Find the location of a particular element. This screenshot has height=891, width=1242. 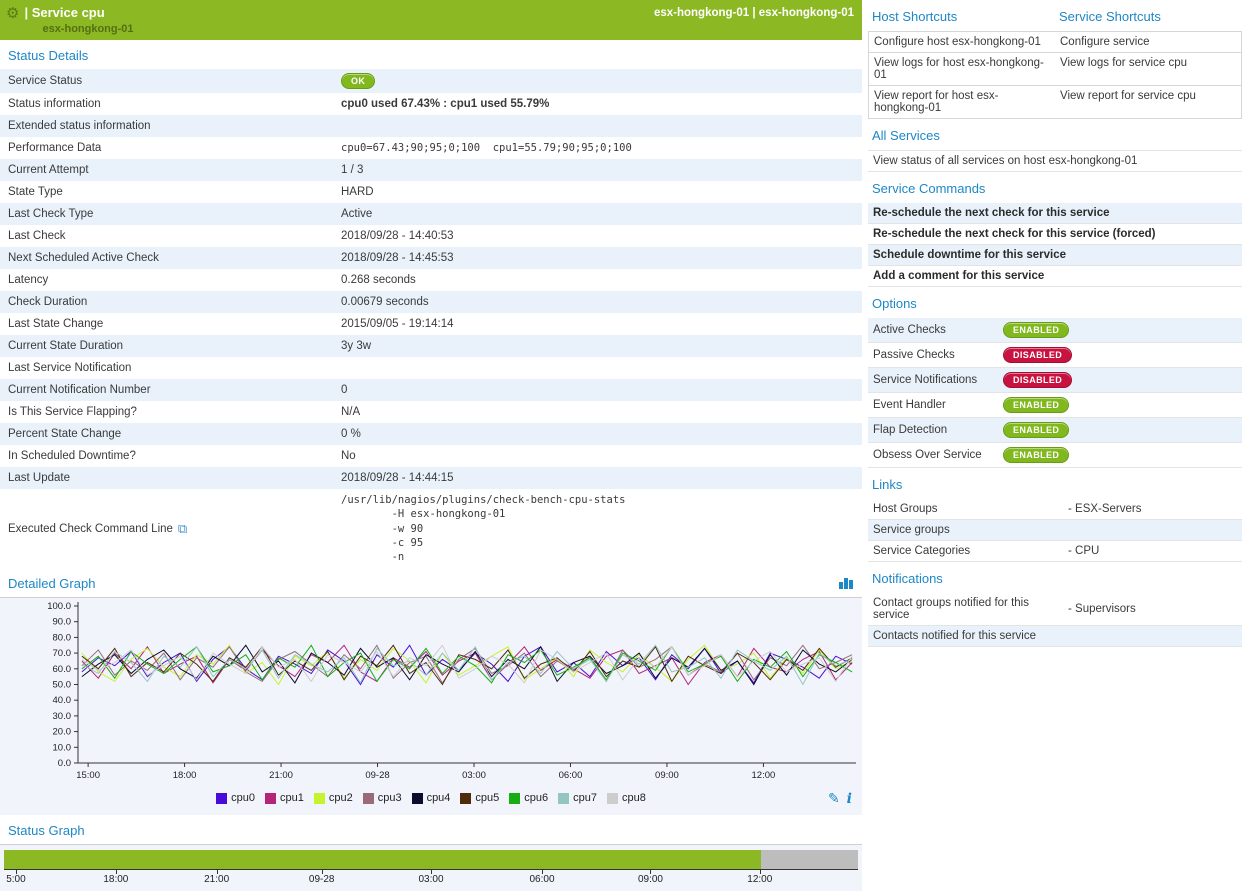

legend-label: cpu0 is located at coordinates (243, 798).